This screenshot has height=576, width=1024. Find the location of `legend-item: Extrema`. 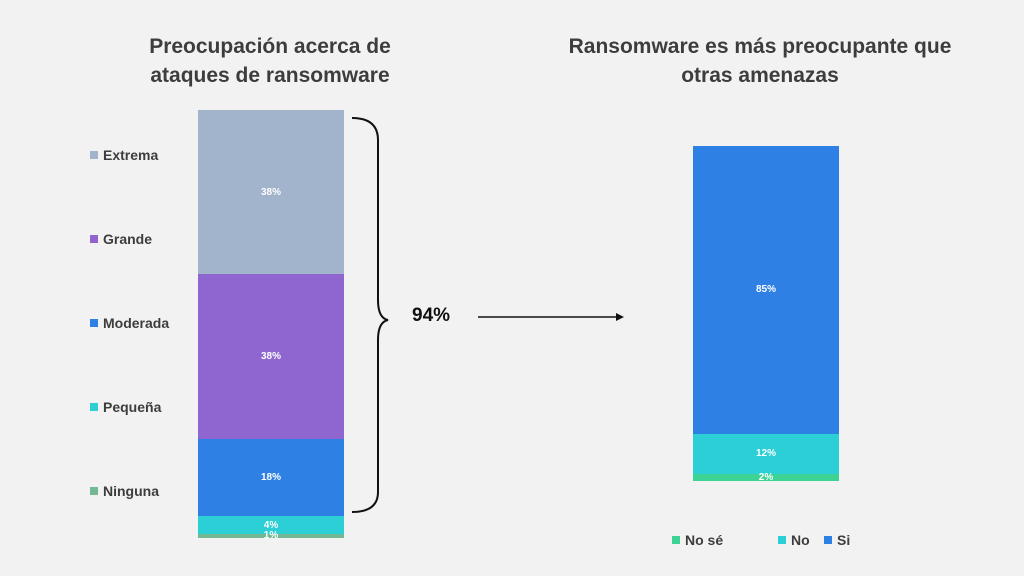

legend-item: Extrema is located at coordinates (124, 155).